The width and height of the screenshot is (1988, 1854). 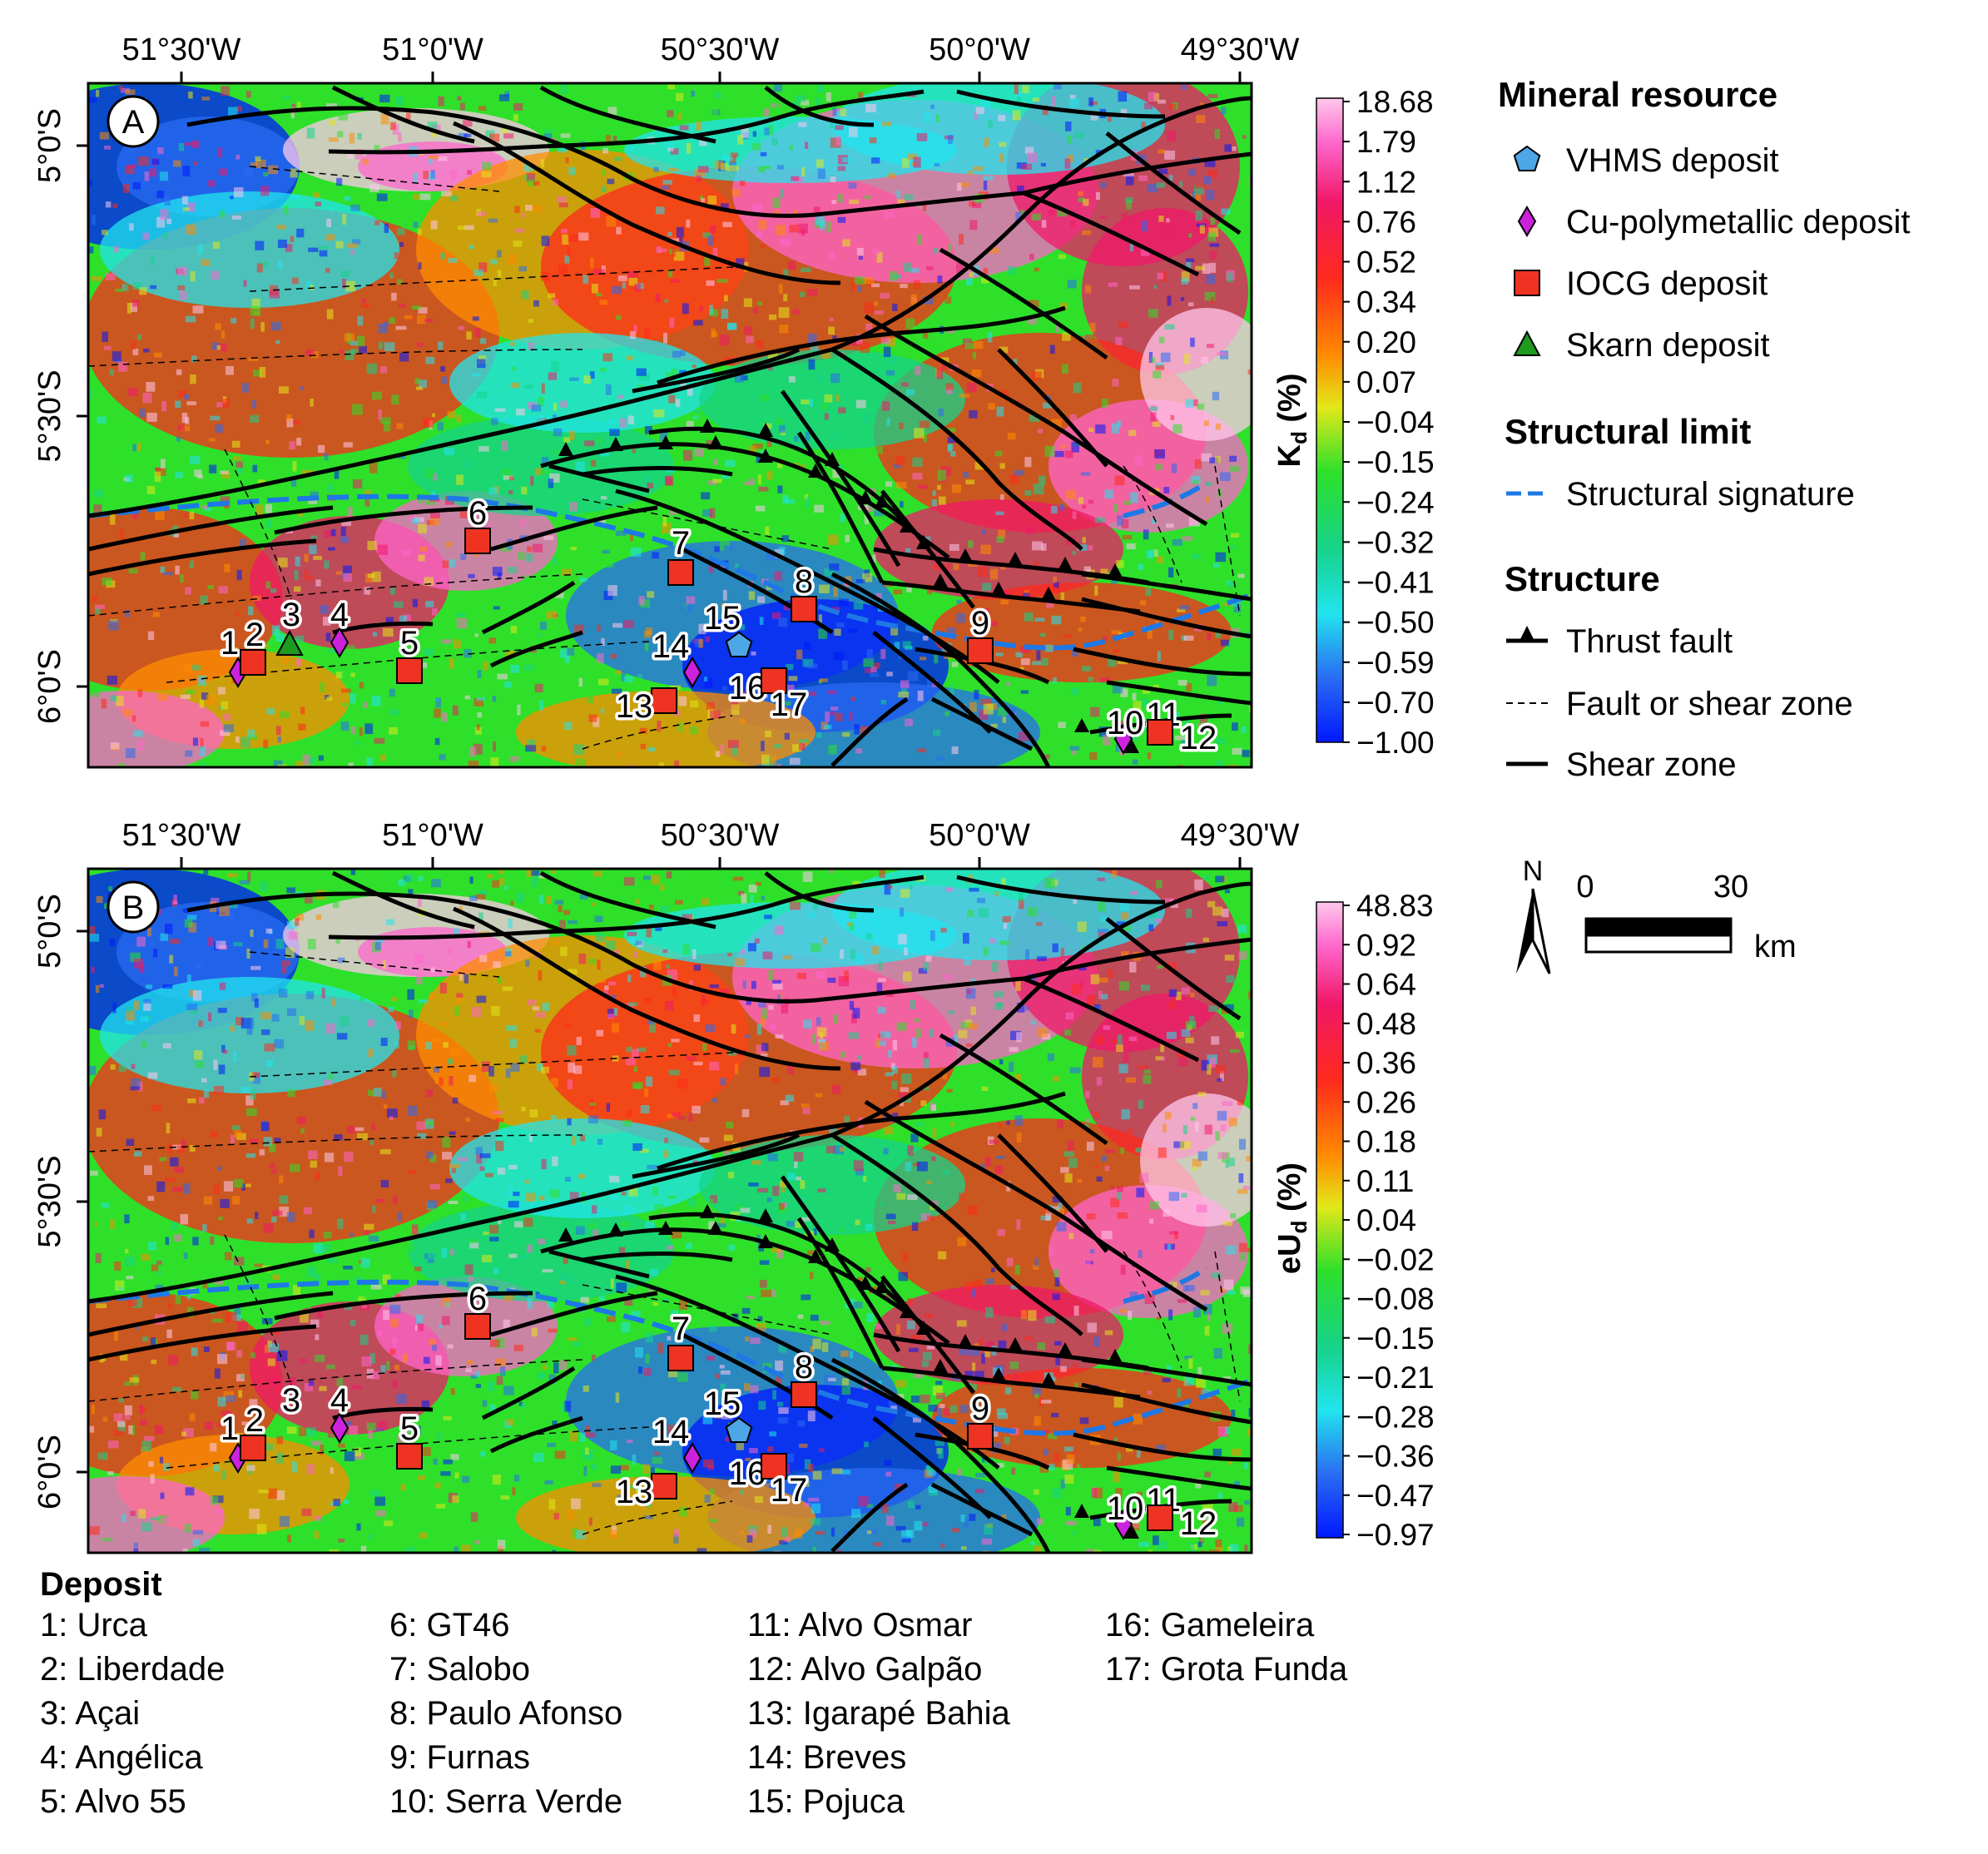 What do you see at coordinates (1668, 346) in the screenshot?
I see `legend-mineral-label: Skarn deposit` at bounding box center [1668, 346].